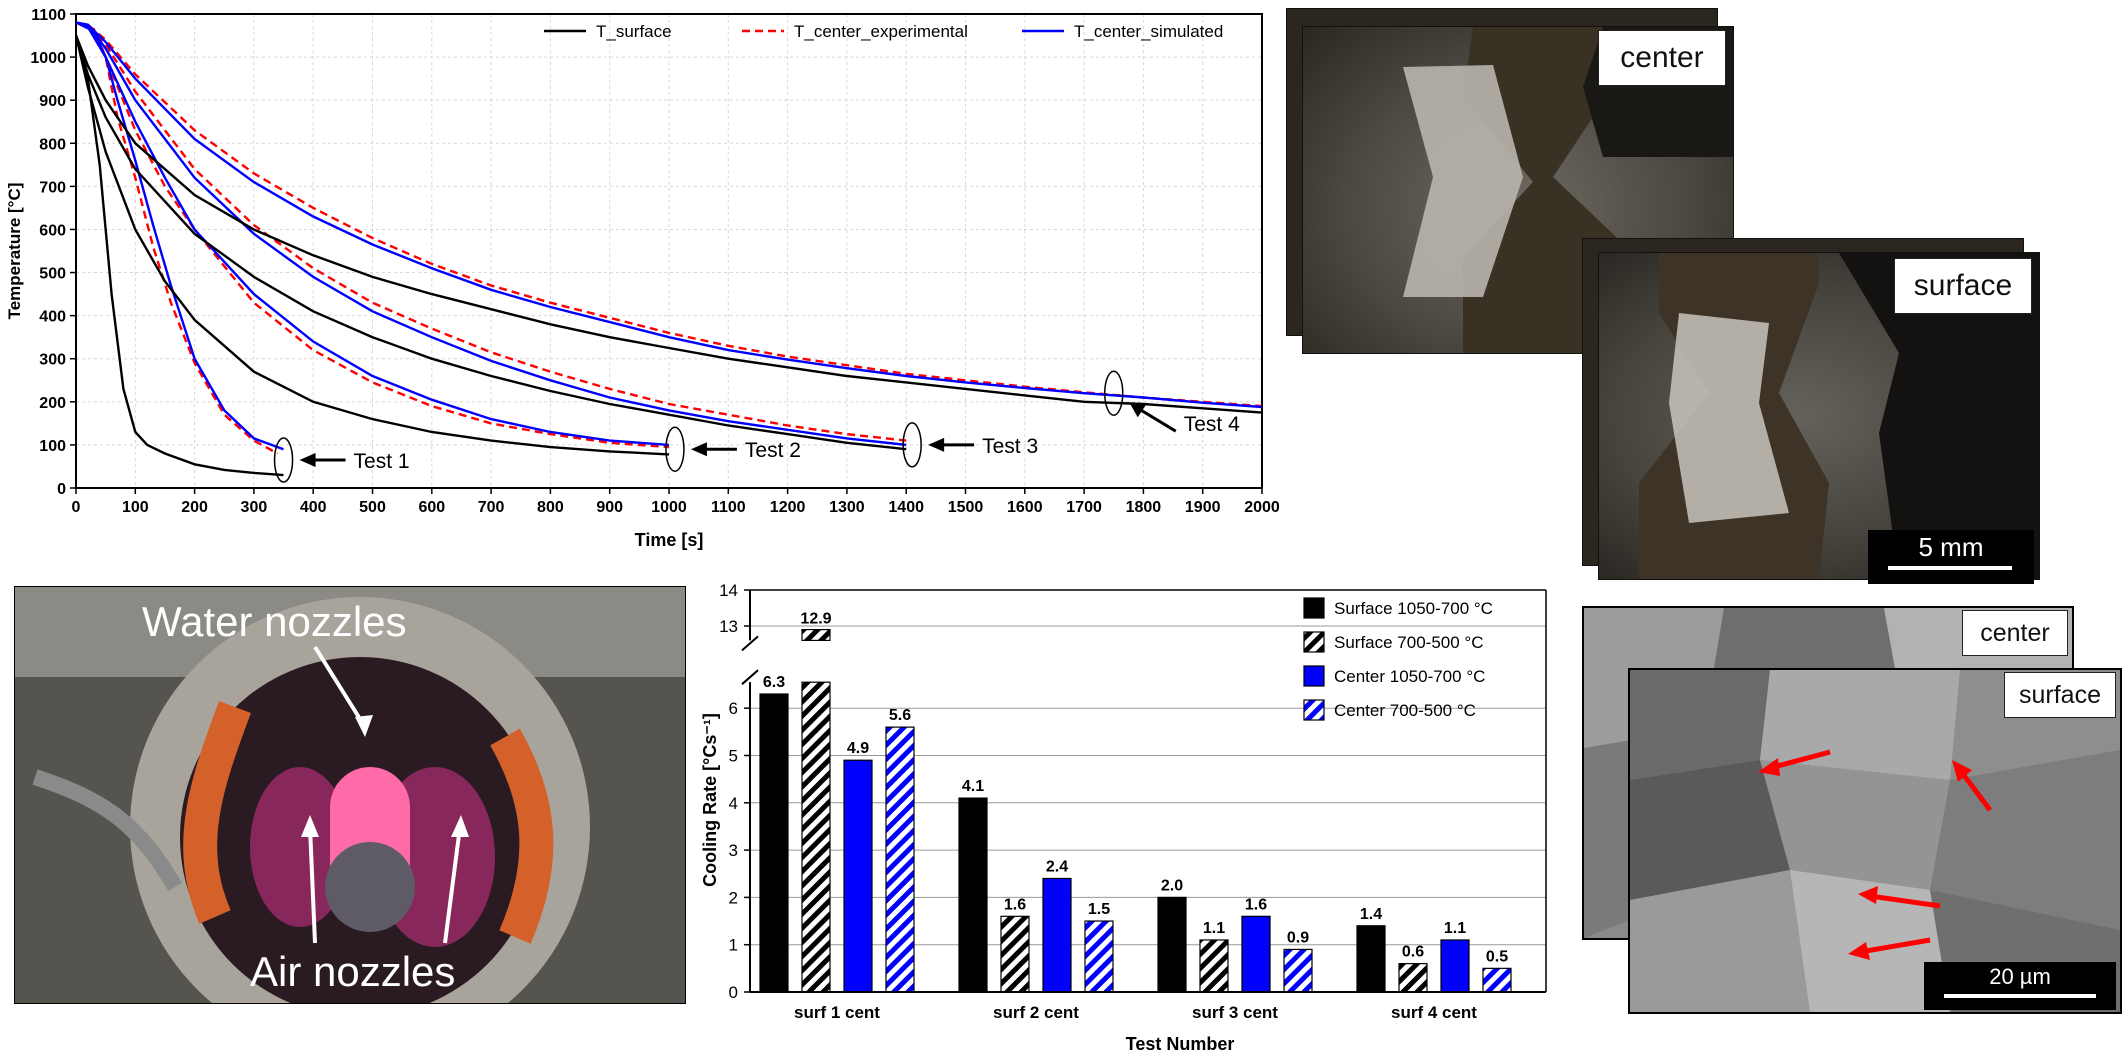  What do you see at coordinates (733, 756) in the screenshot?
I see `y-tick-label: 5` at bounding box center [733, 756].